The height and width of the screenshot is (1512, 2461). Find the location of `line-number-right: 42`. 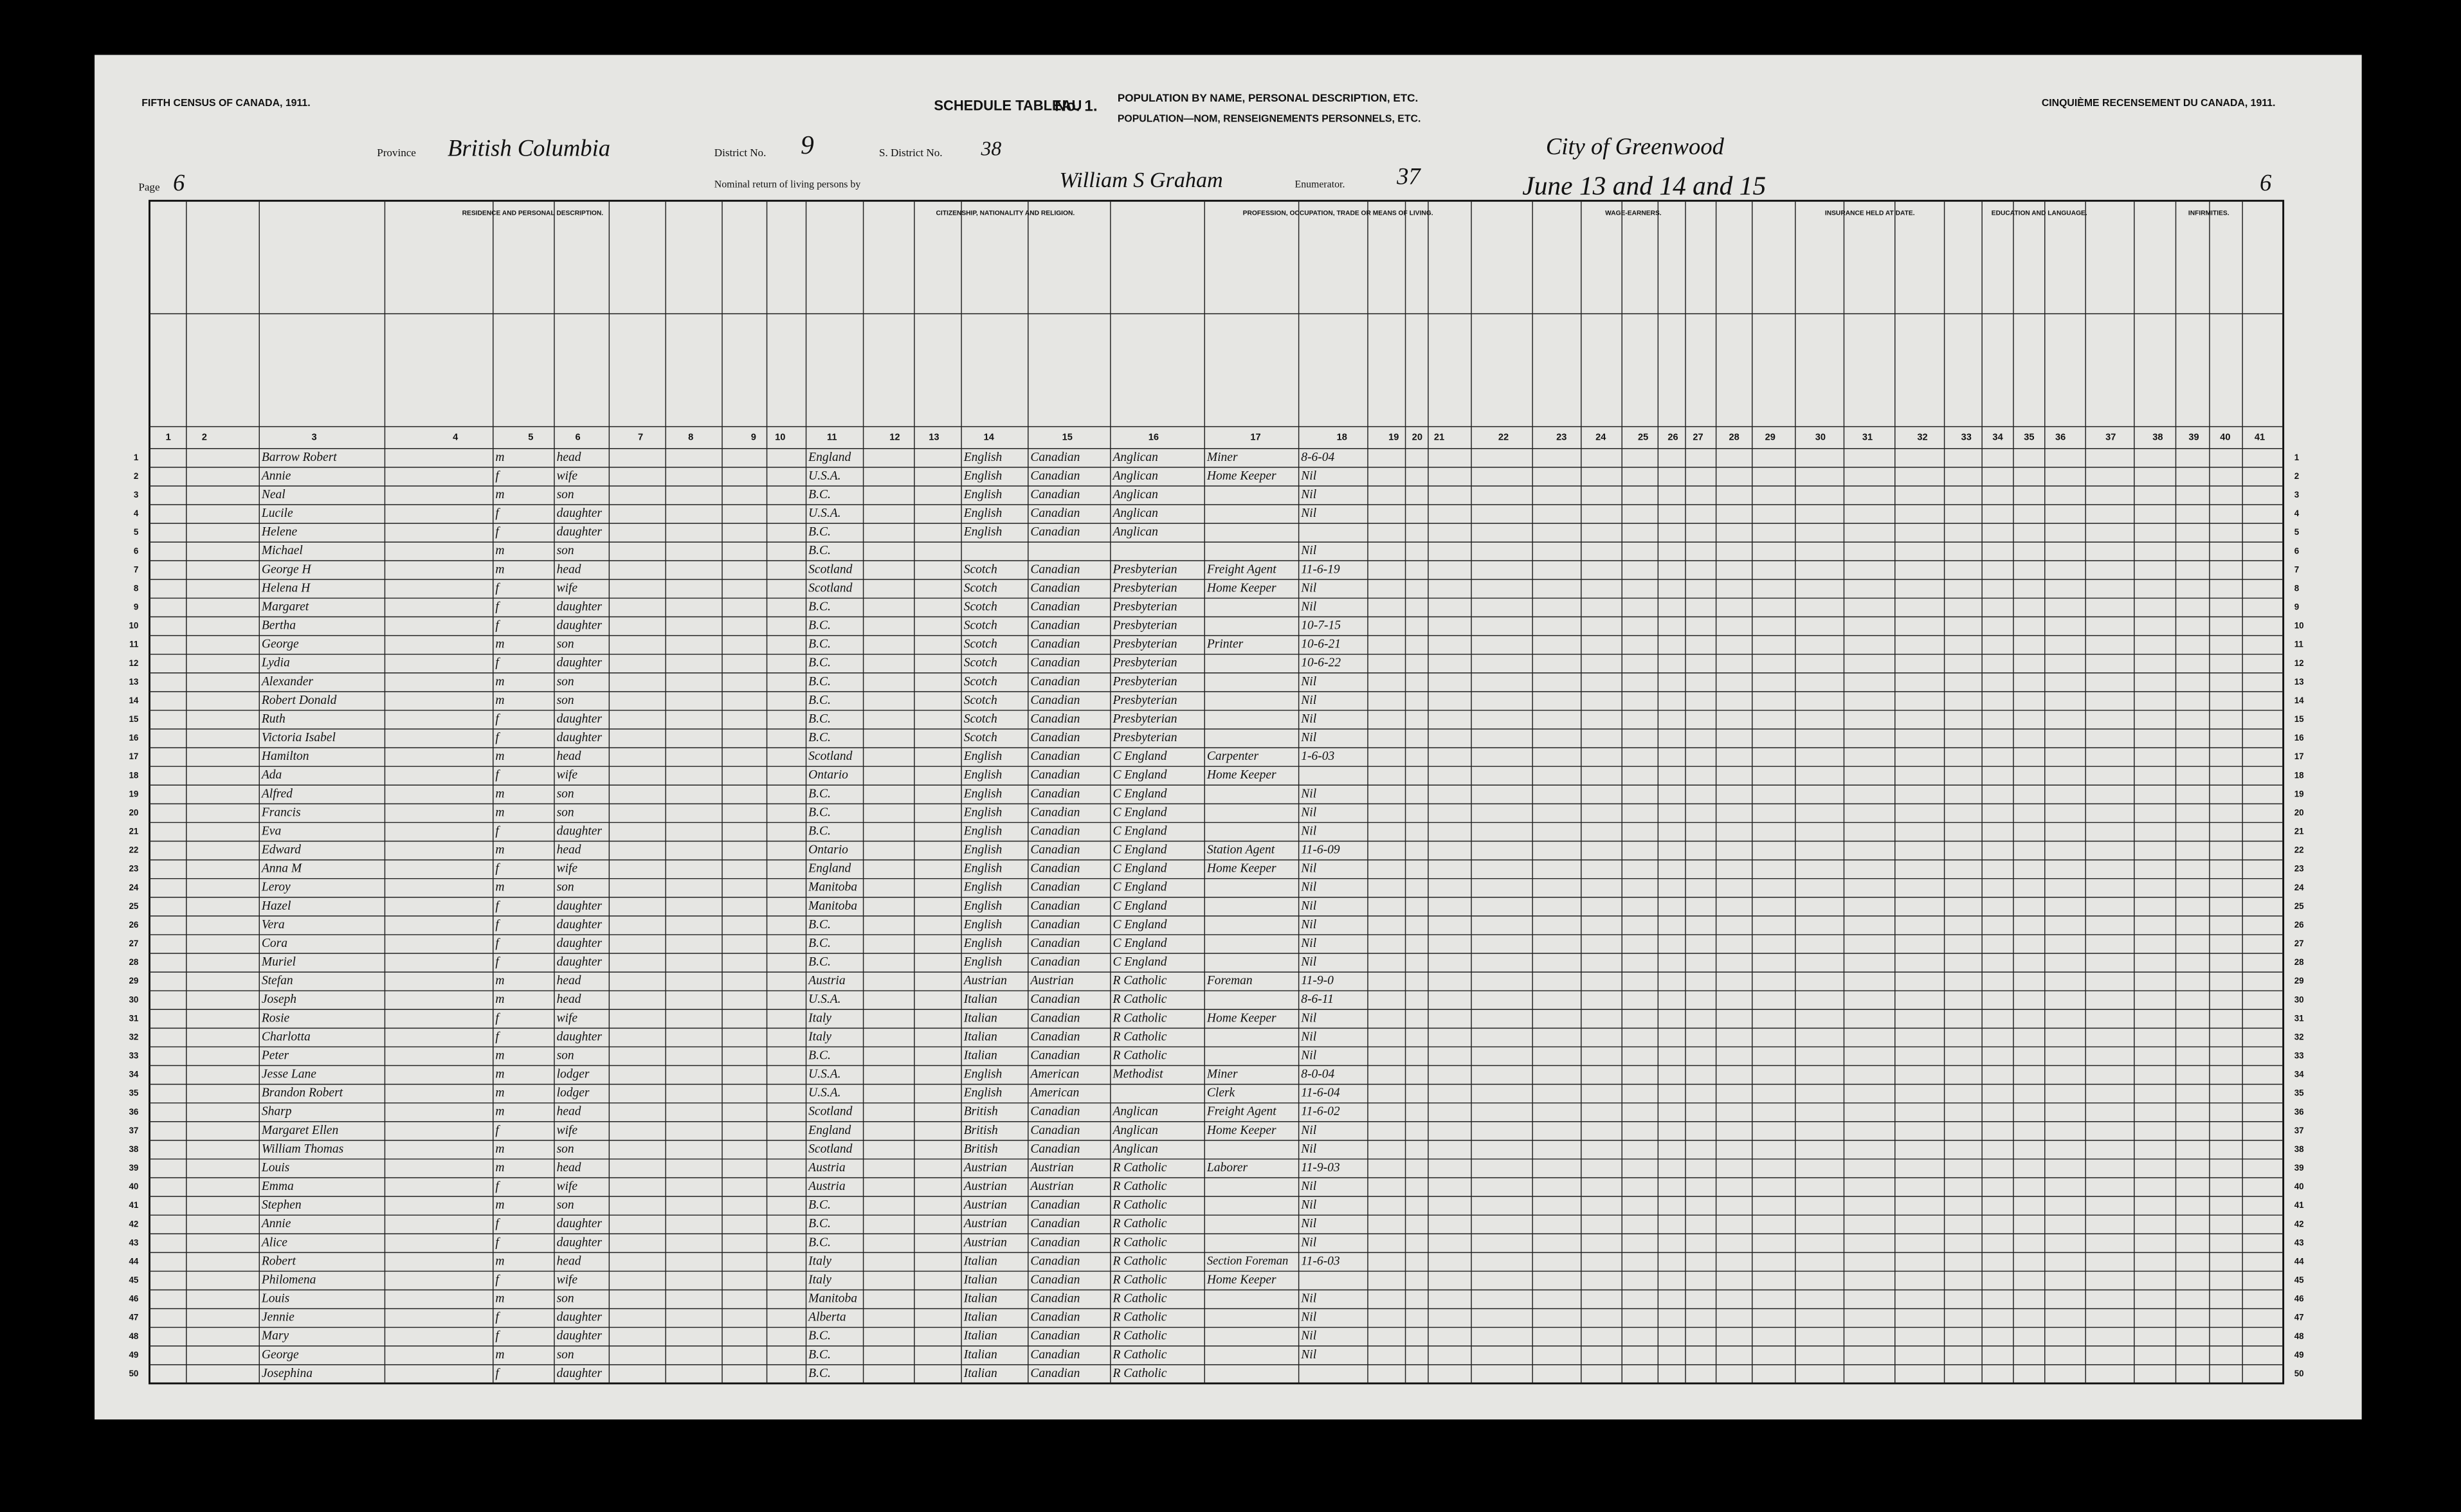

line-number-right: 42 is located at coordinates (2299, 1223).